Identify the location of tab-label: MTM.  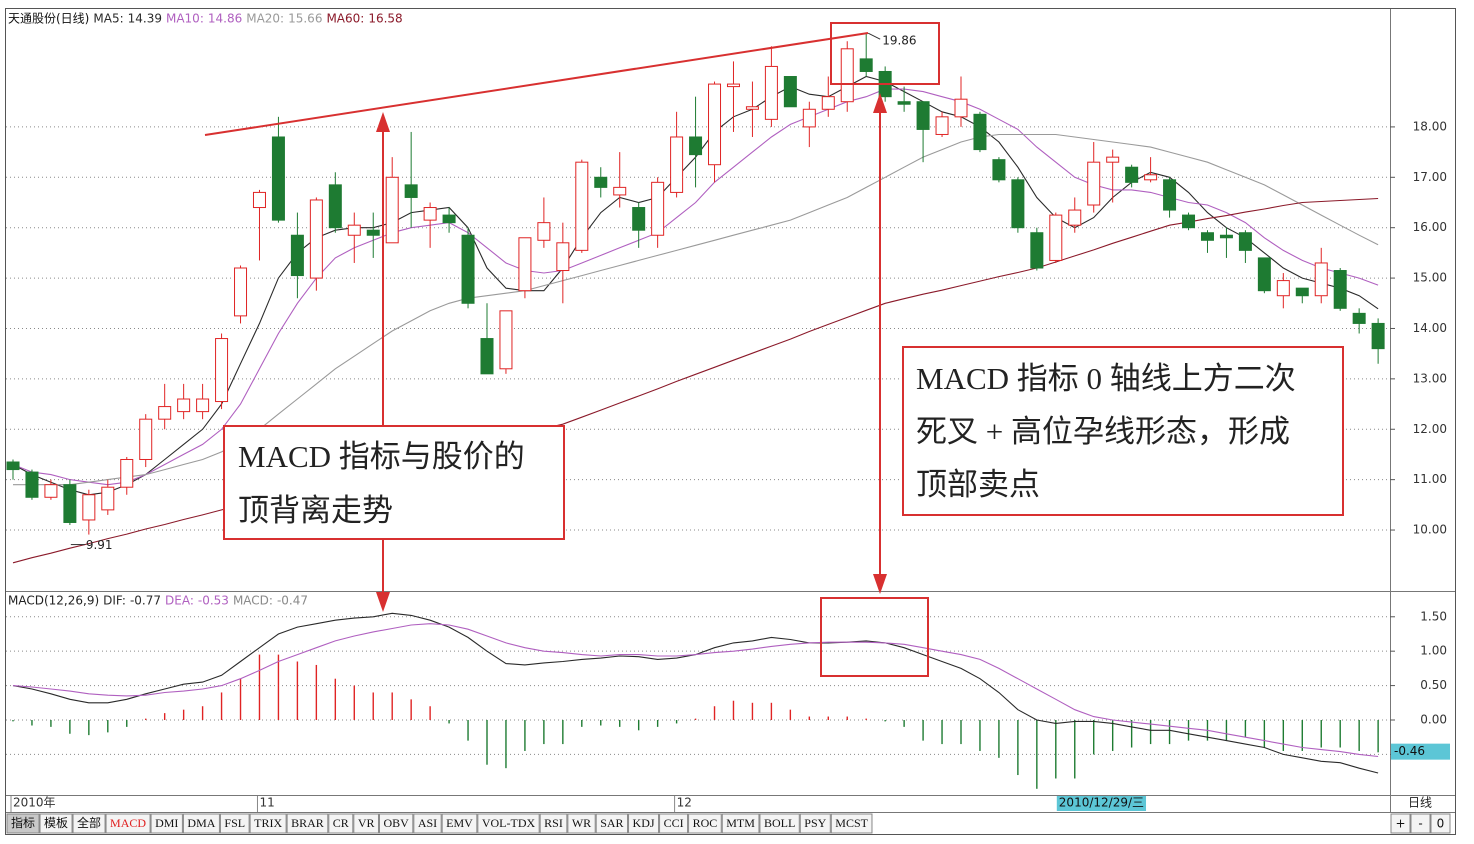
(740, 823).